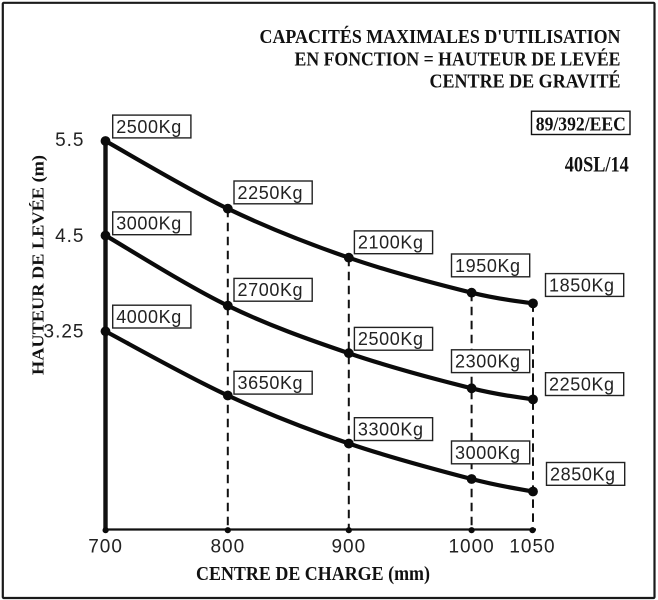 Image resolution: width=658 pixels, height=600 pixels. What do you see at coordinates (458, 58) in the screenshot?
I see `svg-text: EN FONCTION = HAUTEUR DE LEVÉE` at bounding box center [458, 58].